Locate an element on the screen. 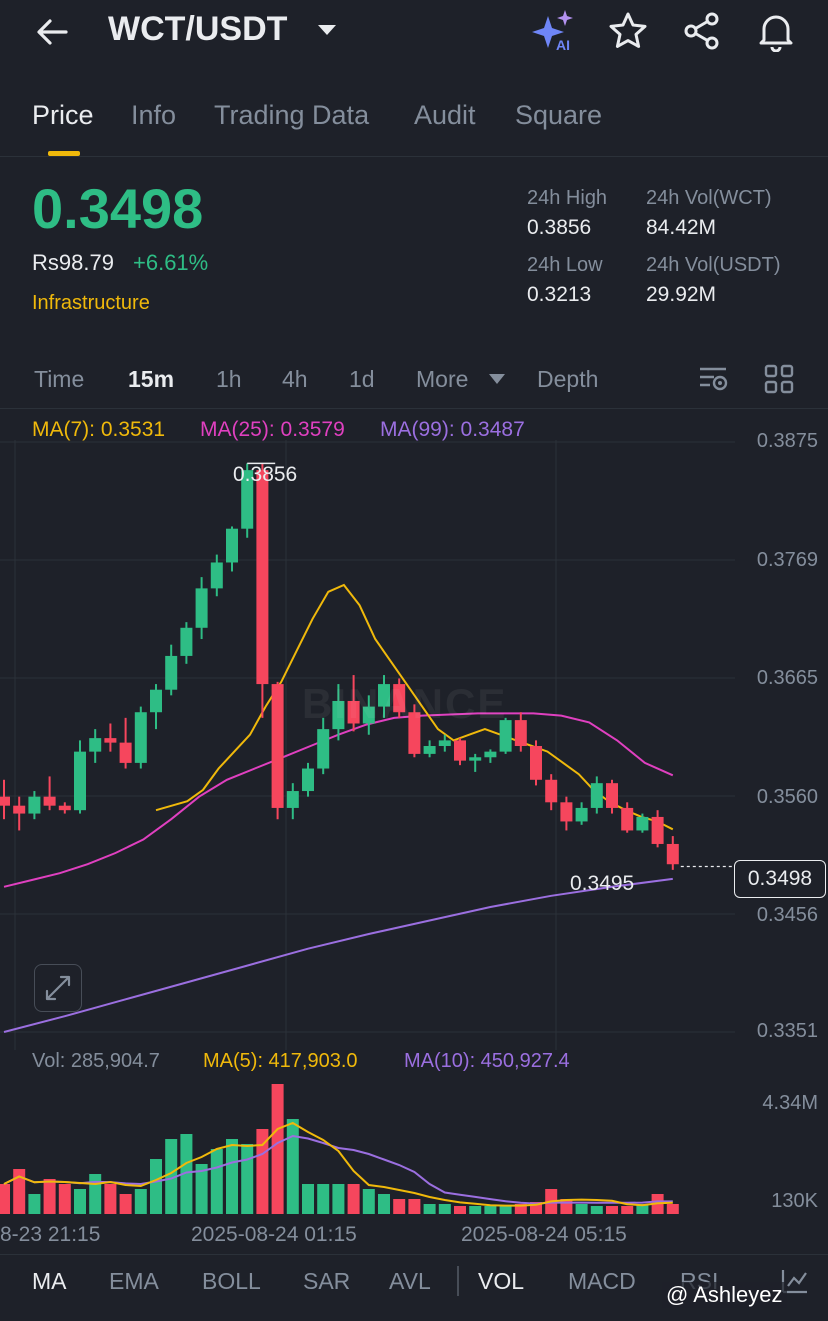 This screenshot has height=1321, width=828. more-chevron-icon is located at coordinates (497, 378).